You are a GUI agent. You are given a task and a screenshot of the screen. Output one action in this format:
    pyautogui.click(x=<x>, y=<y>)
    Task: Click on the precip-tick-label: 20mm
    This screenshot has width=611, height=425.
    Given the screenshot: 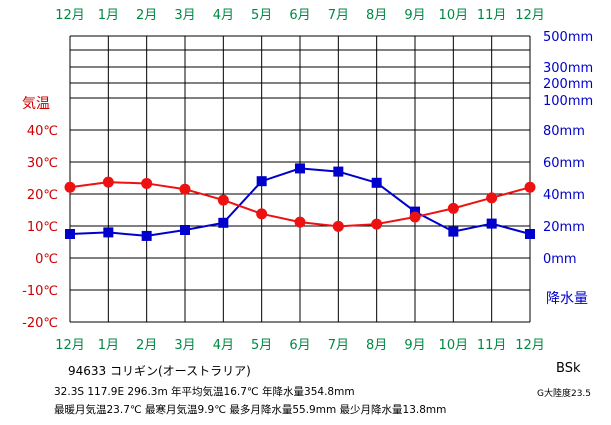 What is the action you would take?
    pyautogui.click(x=564, y=227)
    